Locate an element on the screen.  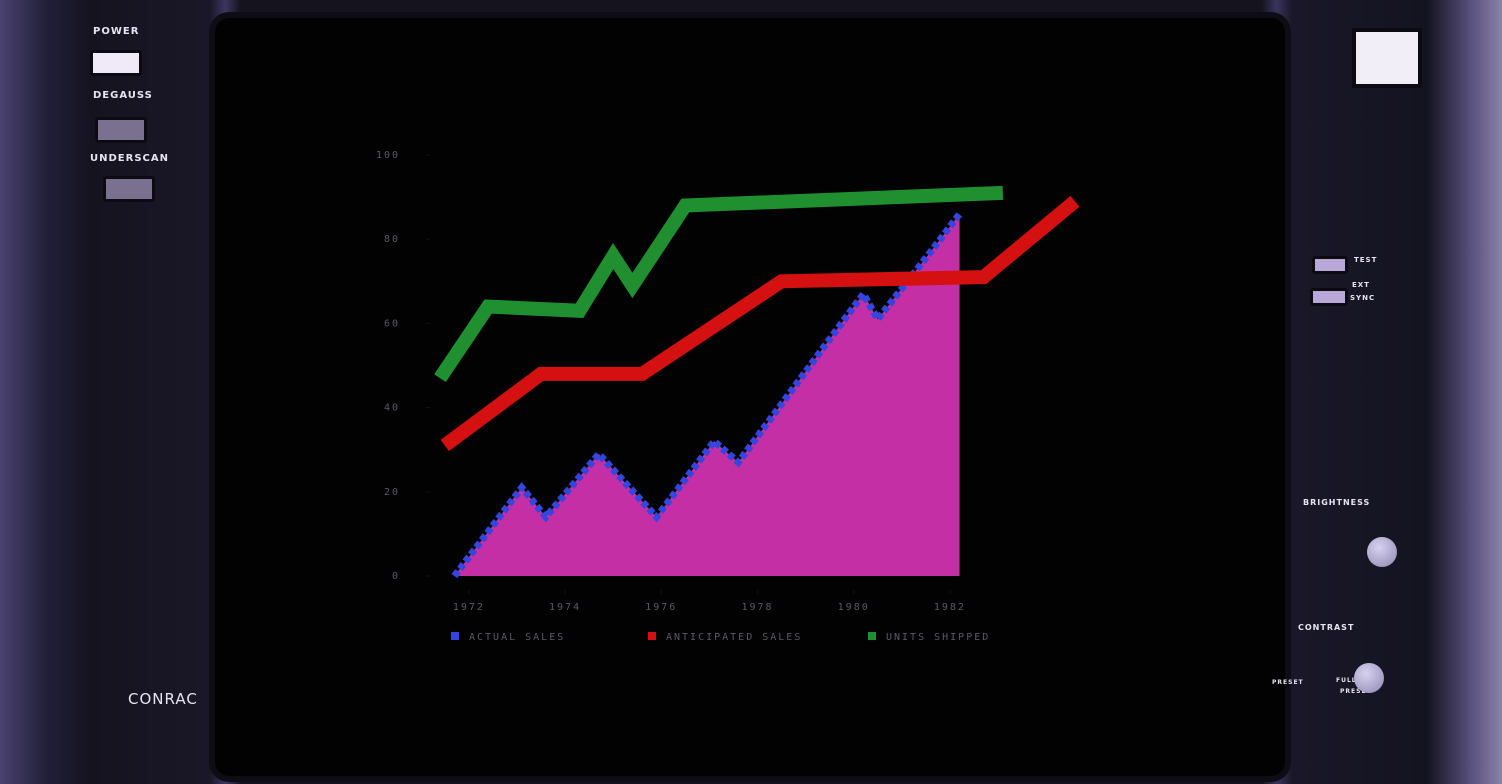
x-tick-label: 1982 is located at coordinates (950, 607).